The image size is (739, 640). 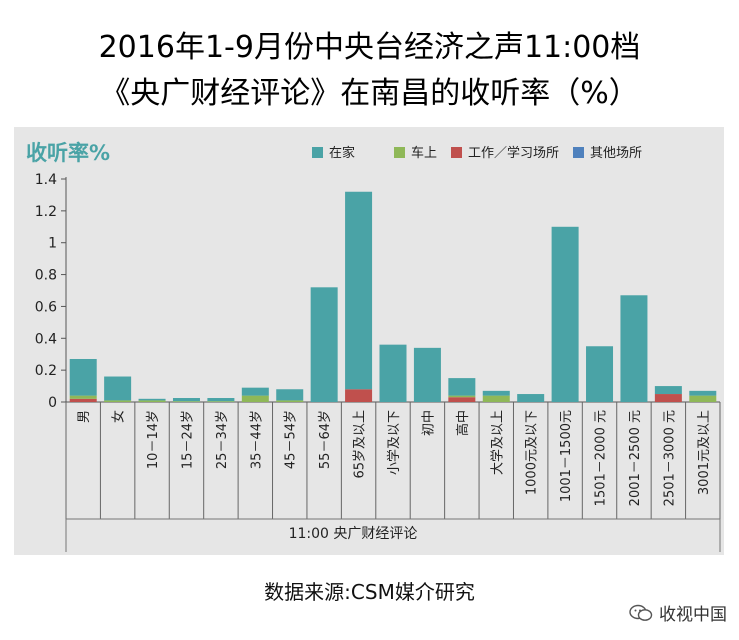 I want to click on chart-title-line1: 2016年1-9月份中央台经济之声11:00档, so click(x=369, y=47).